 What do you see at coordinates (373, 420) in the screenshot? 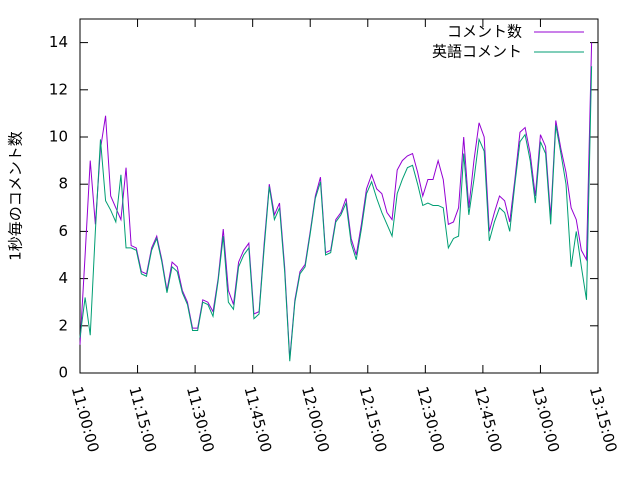
I see `x-tick-label: 12:15:00` at bounding box center [373, 420].